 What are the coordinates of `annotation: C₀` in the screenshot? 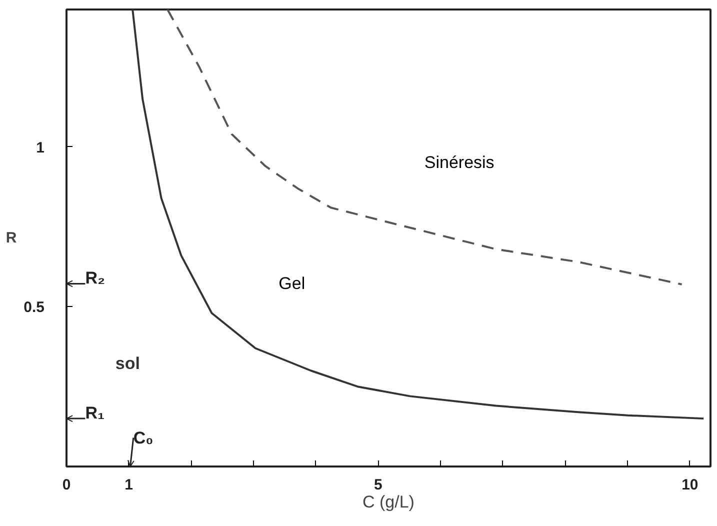 It's located at (143, 438).